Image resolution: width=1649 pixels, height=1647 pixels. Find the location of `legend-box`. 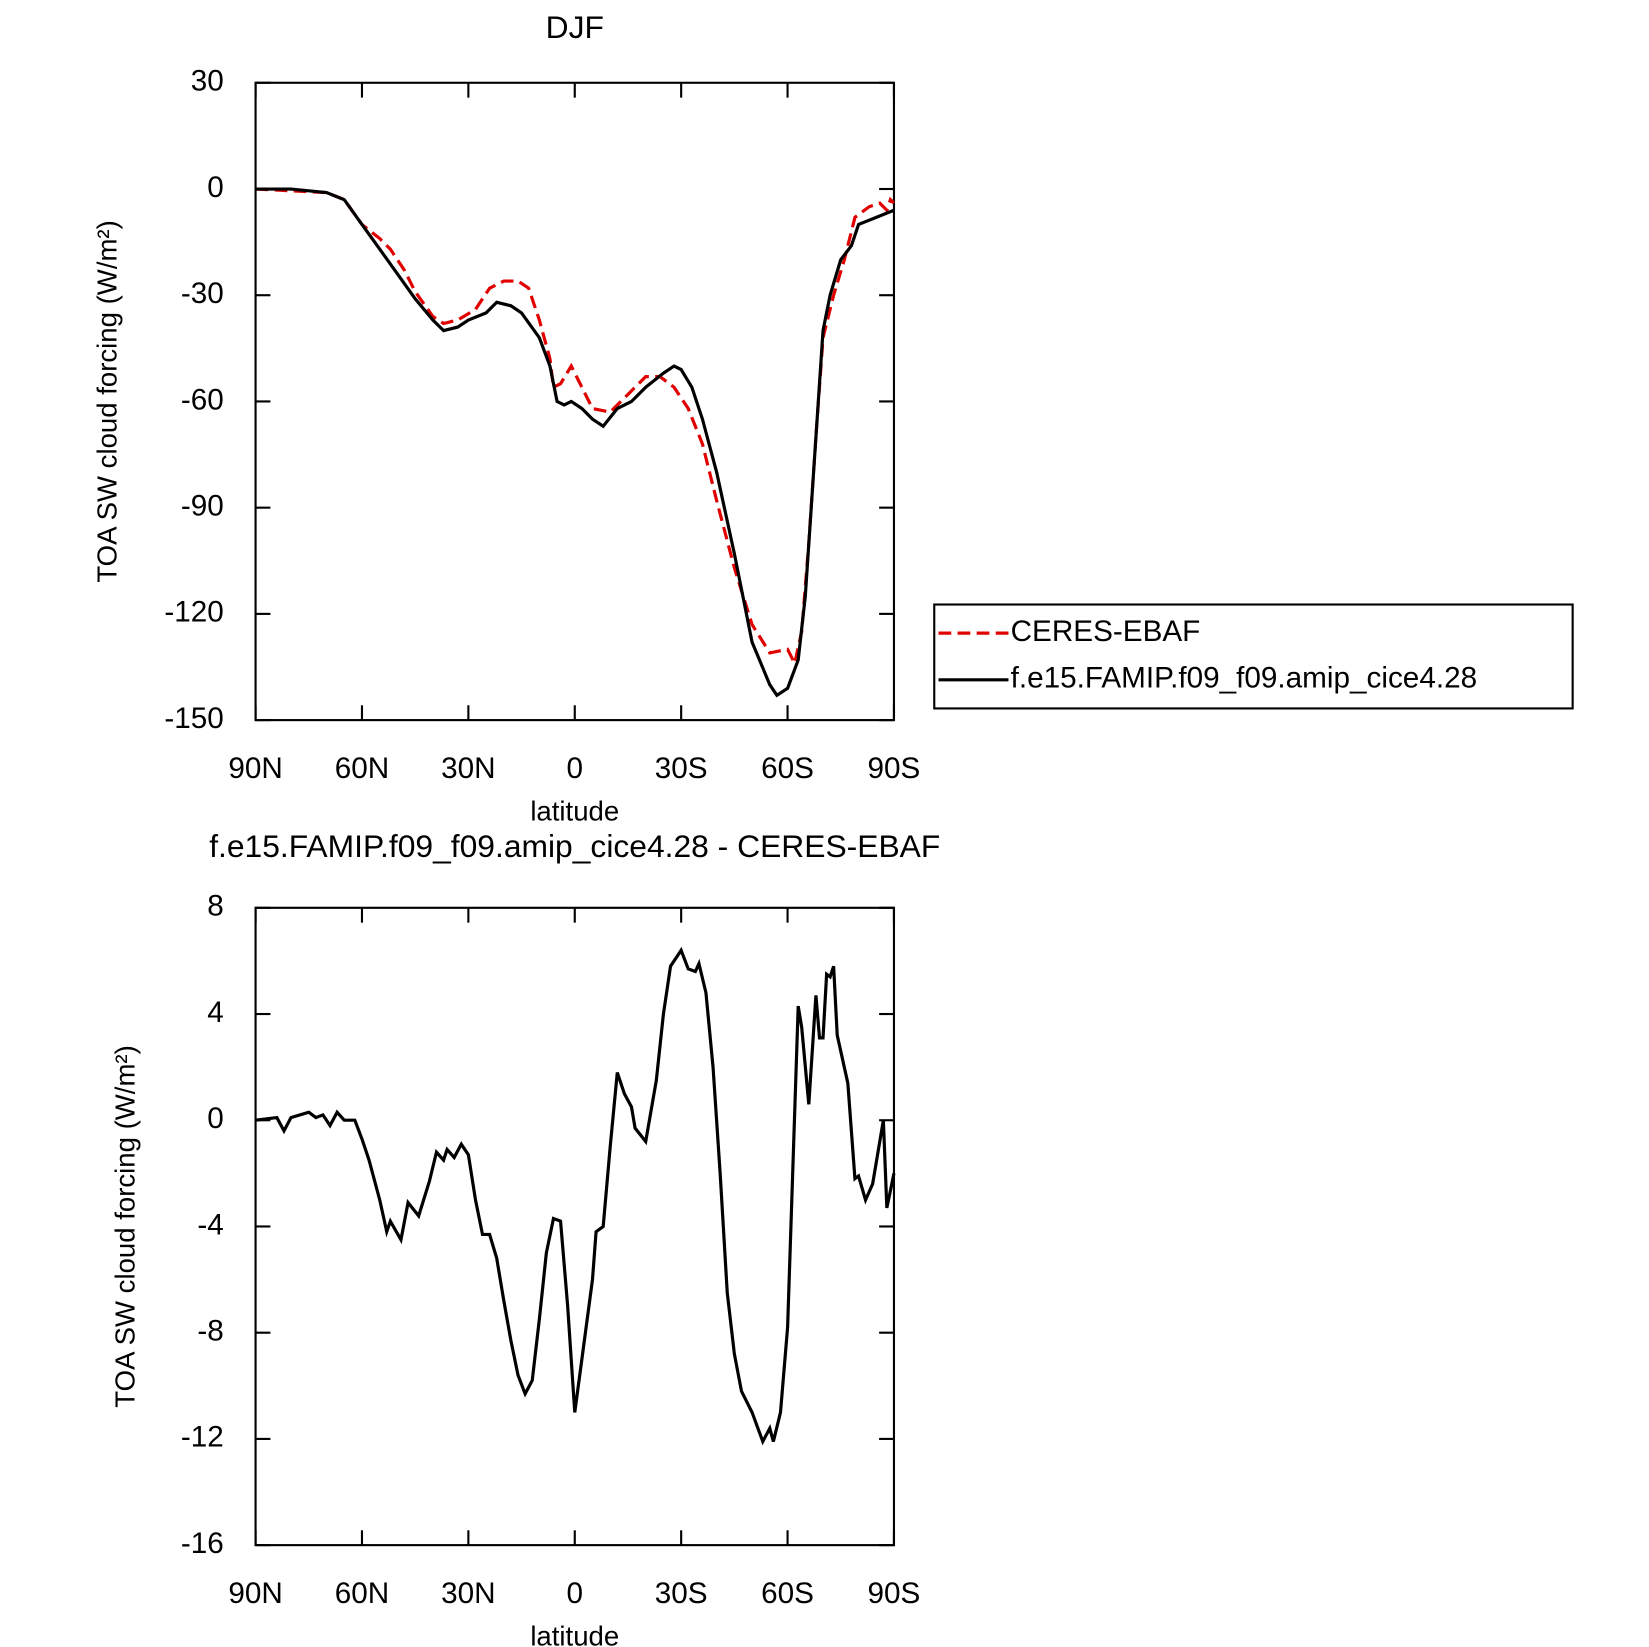

legend-box is located at coordinates (1253, 656).